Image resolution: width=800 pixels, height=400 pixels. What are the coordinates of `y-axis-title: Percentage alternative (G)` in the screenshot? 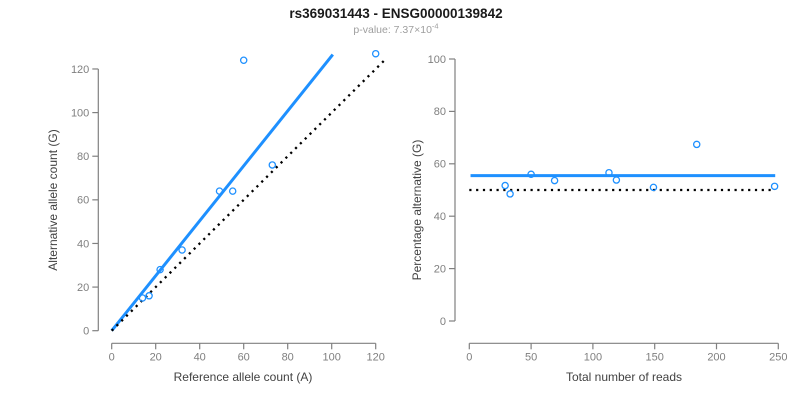 It's located at (417, 210).